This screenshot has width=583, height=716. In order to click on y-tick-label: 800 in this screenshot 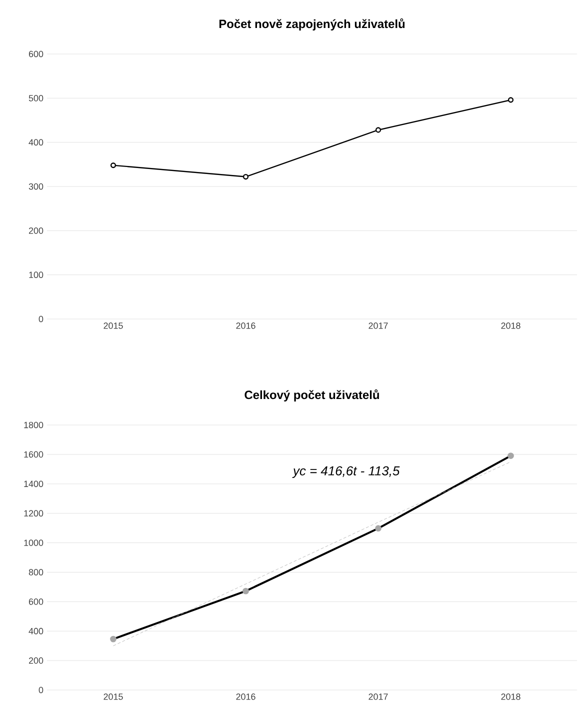, I will do `click(36, 572)`.